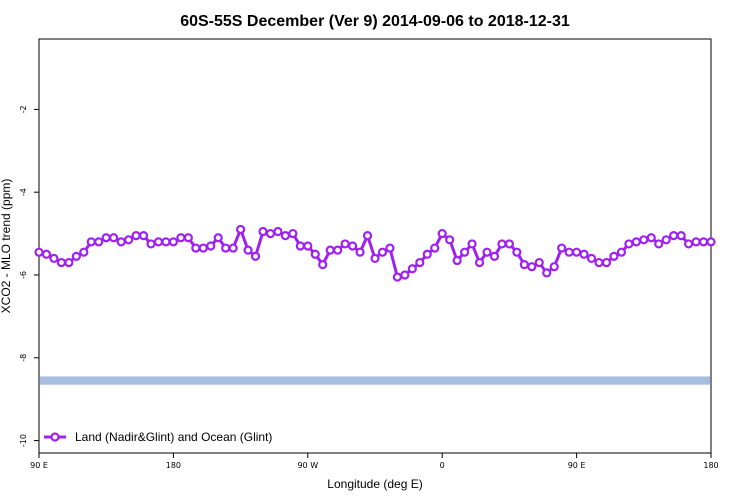  Describe the element at coordinates (374, 484) in the screenshot. I see `x-axis-label: Longitude (deg E)` at that location.